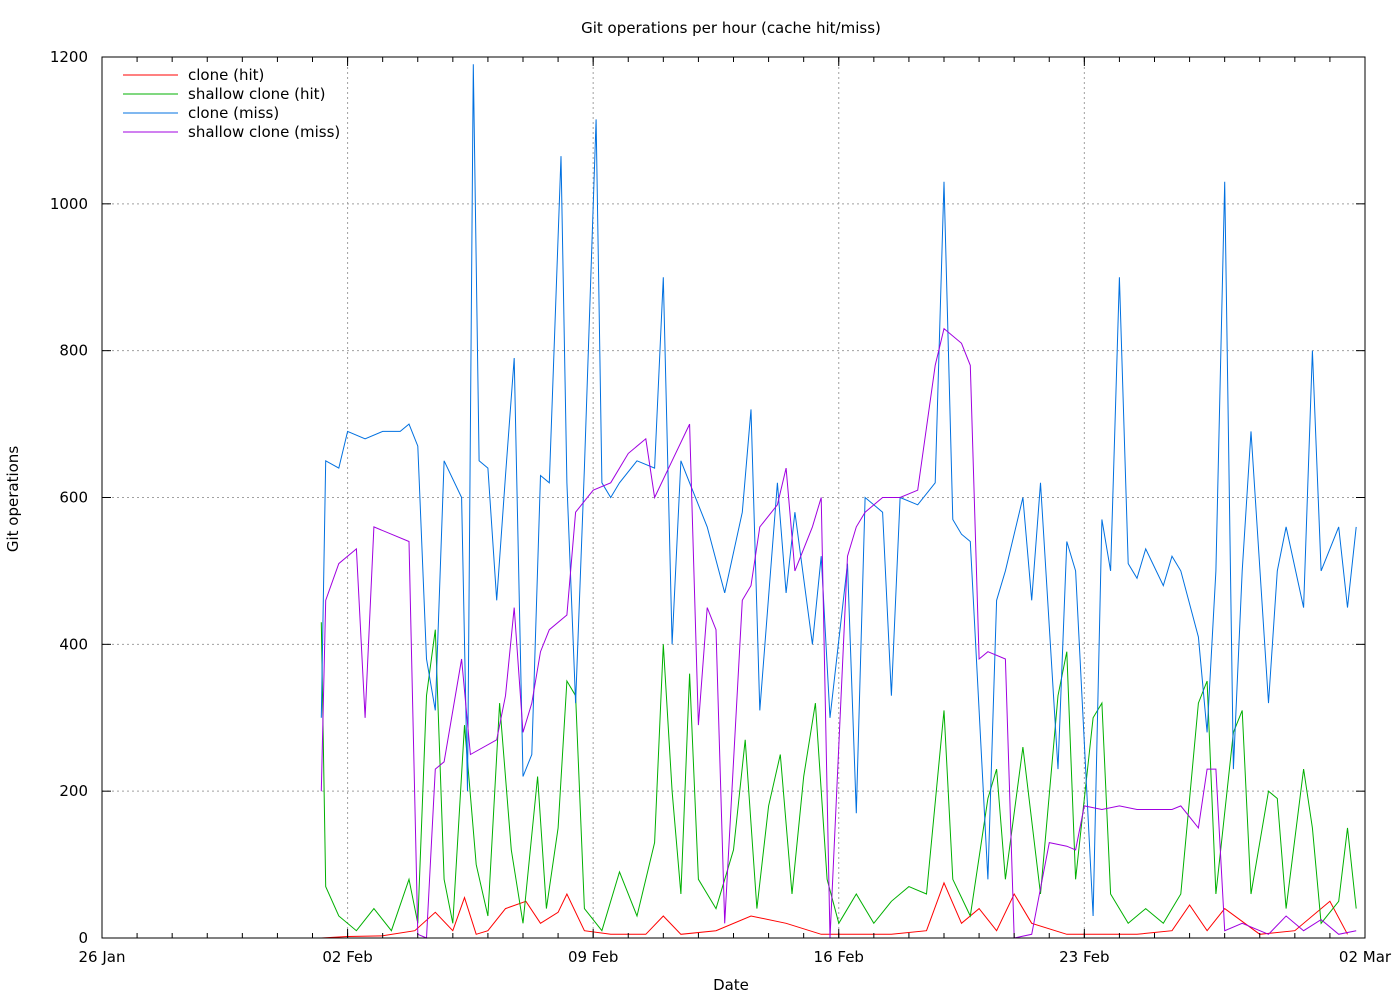 This screenshot has height=1000, width=1400. What do you see at coordinates (731, 28) in the screenshot?
I see `chart-title: Git operations per hour (cache hit/miss)` at bounding box center [731, 28].